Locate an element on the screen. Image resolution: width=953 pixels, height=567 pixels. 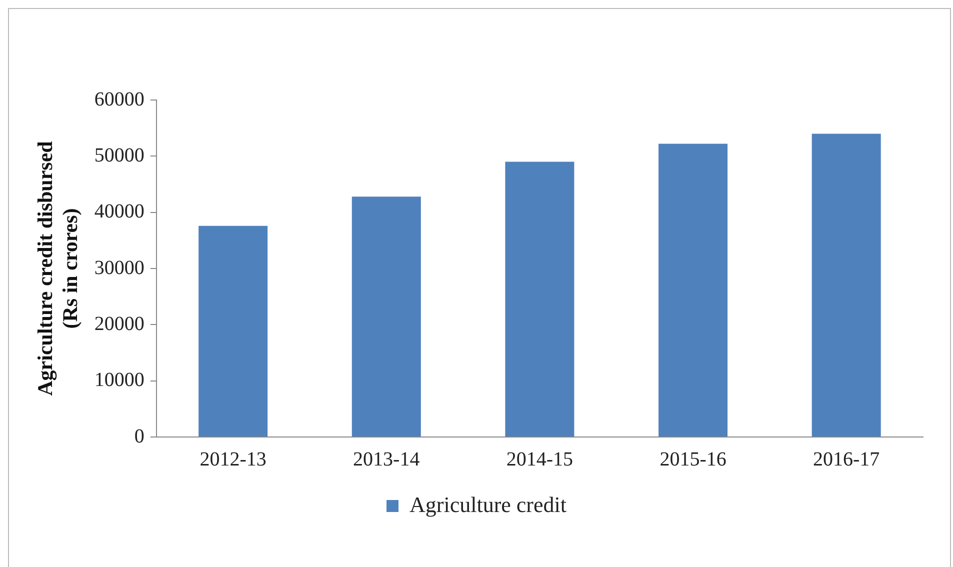
x-tick-label: 2012-13 is located at coordinates (233, 459).